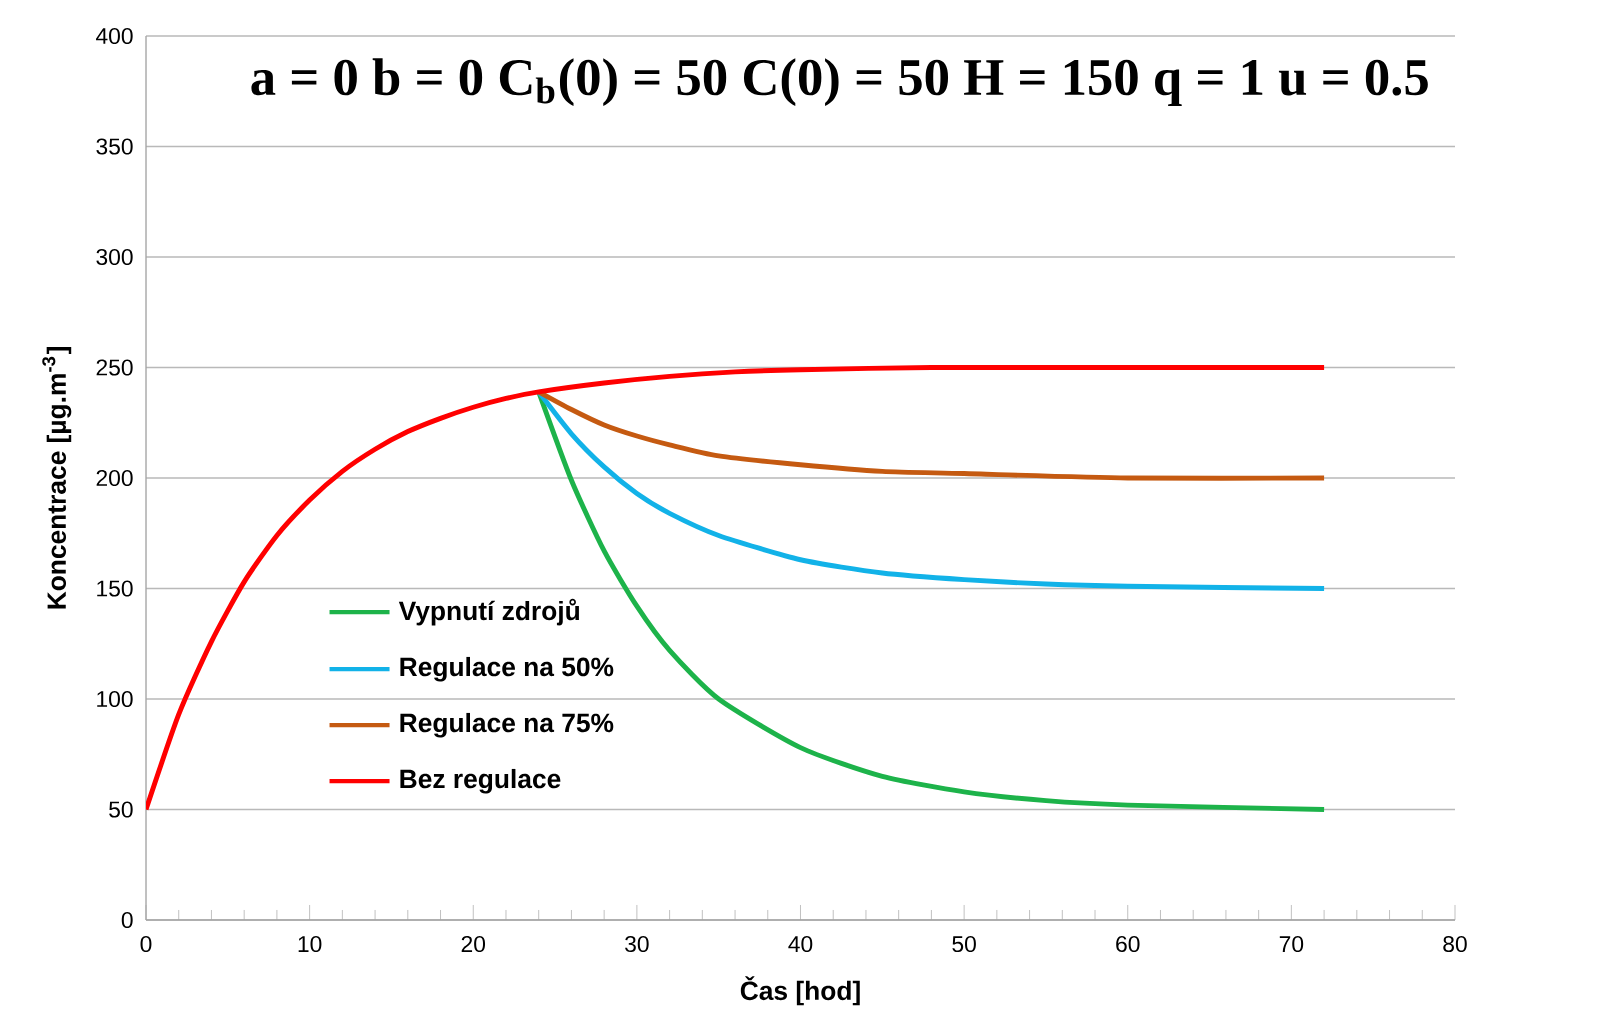 The width and height of the screenshot is (1606, 1034). Describe the element at coordinates (800, 991) in the screenshot. I see `x-axis-title: Čas [hod]` at that location.